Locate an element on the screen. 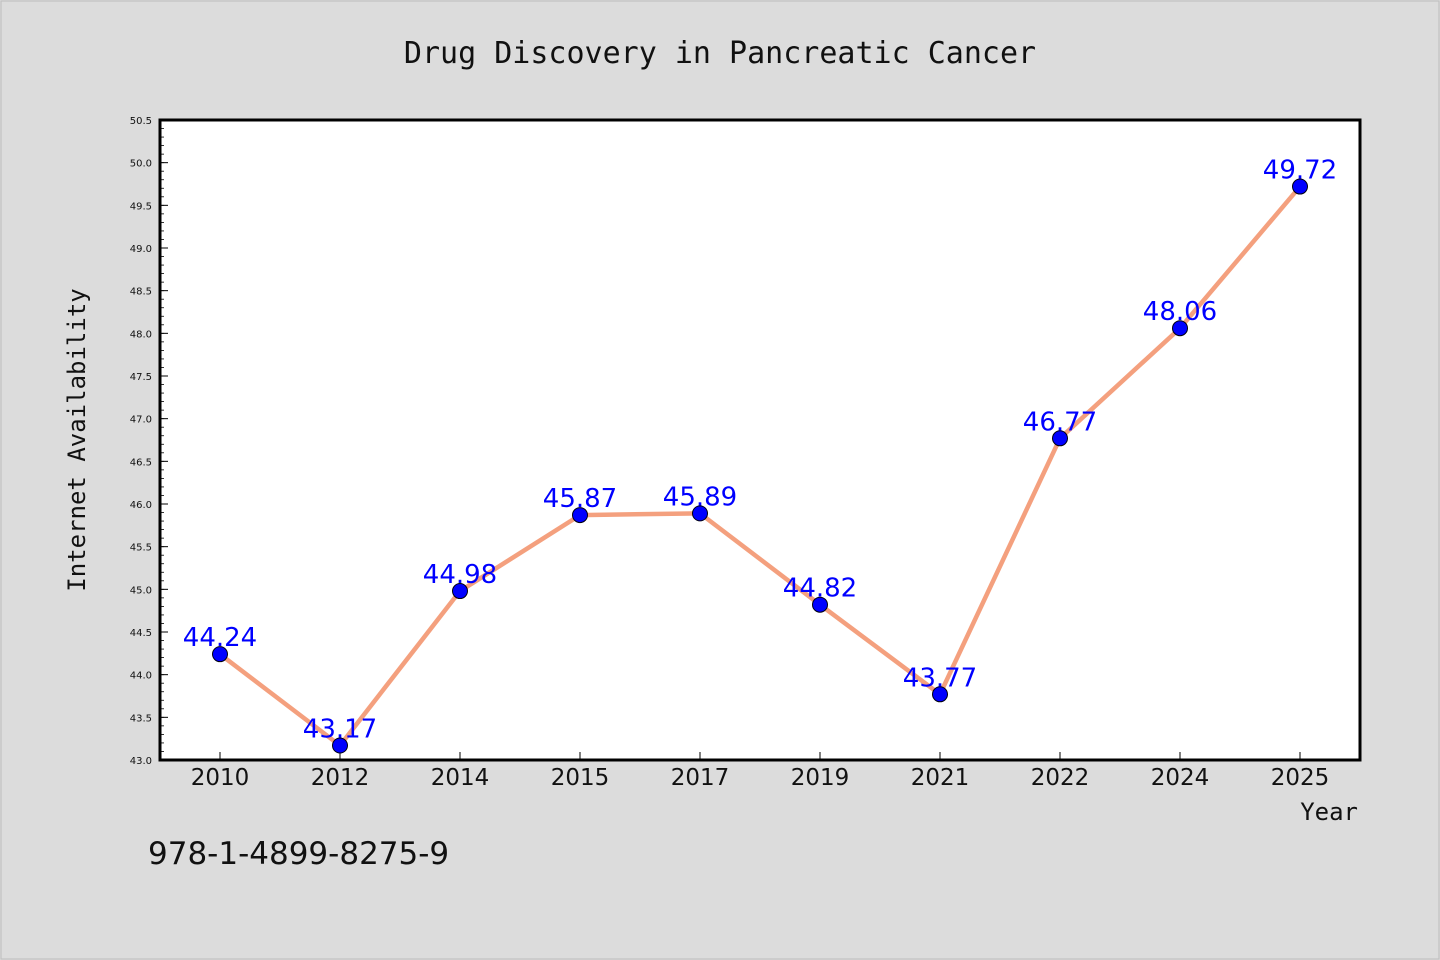 The height and width of the screenshot is (960, 1440). y-tick-label: 47.5 is located at coordinates (141, 377).